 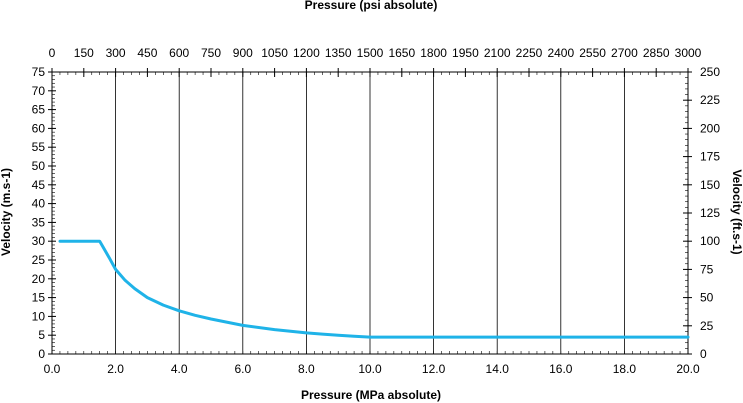 I want to click on x-tick-label: 12.0, so click(x=434, y=369).